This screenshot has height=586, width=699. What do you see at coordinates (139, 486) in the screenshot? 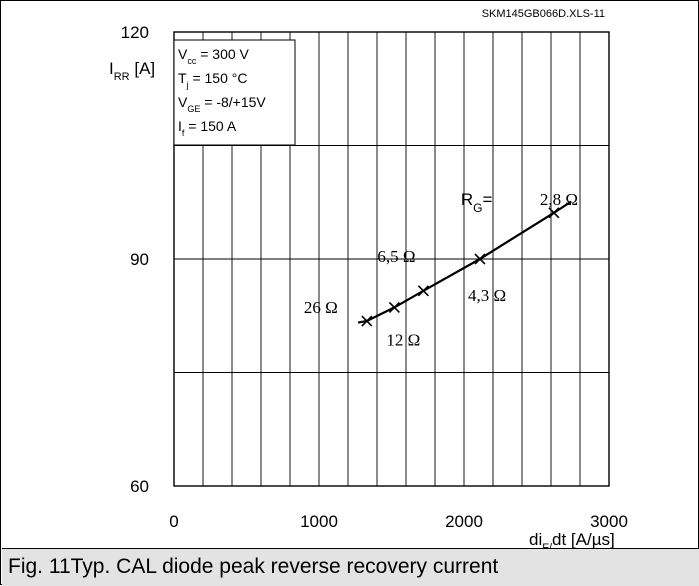
I see `y-tick-label: 60` at bounding box center [139, 486].